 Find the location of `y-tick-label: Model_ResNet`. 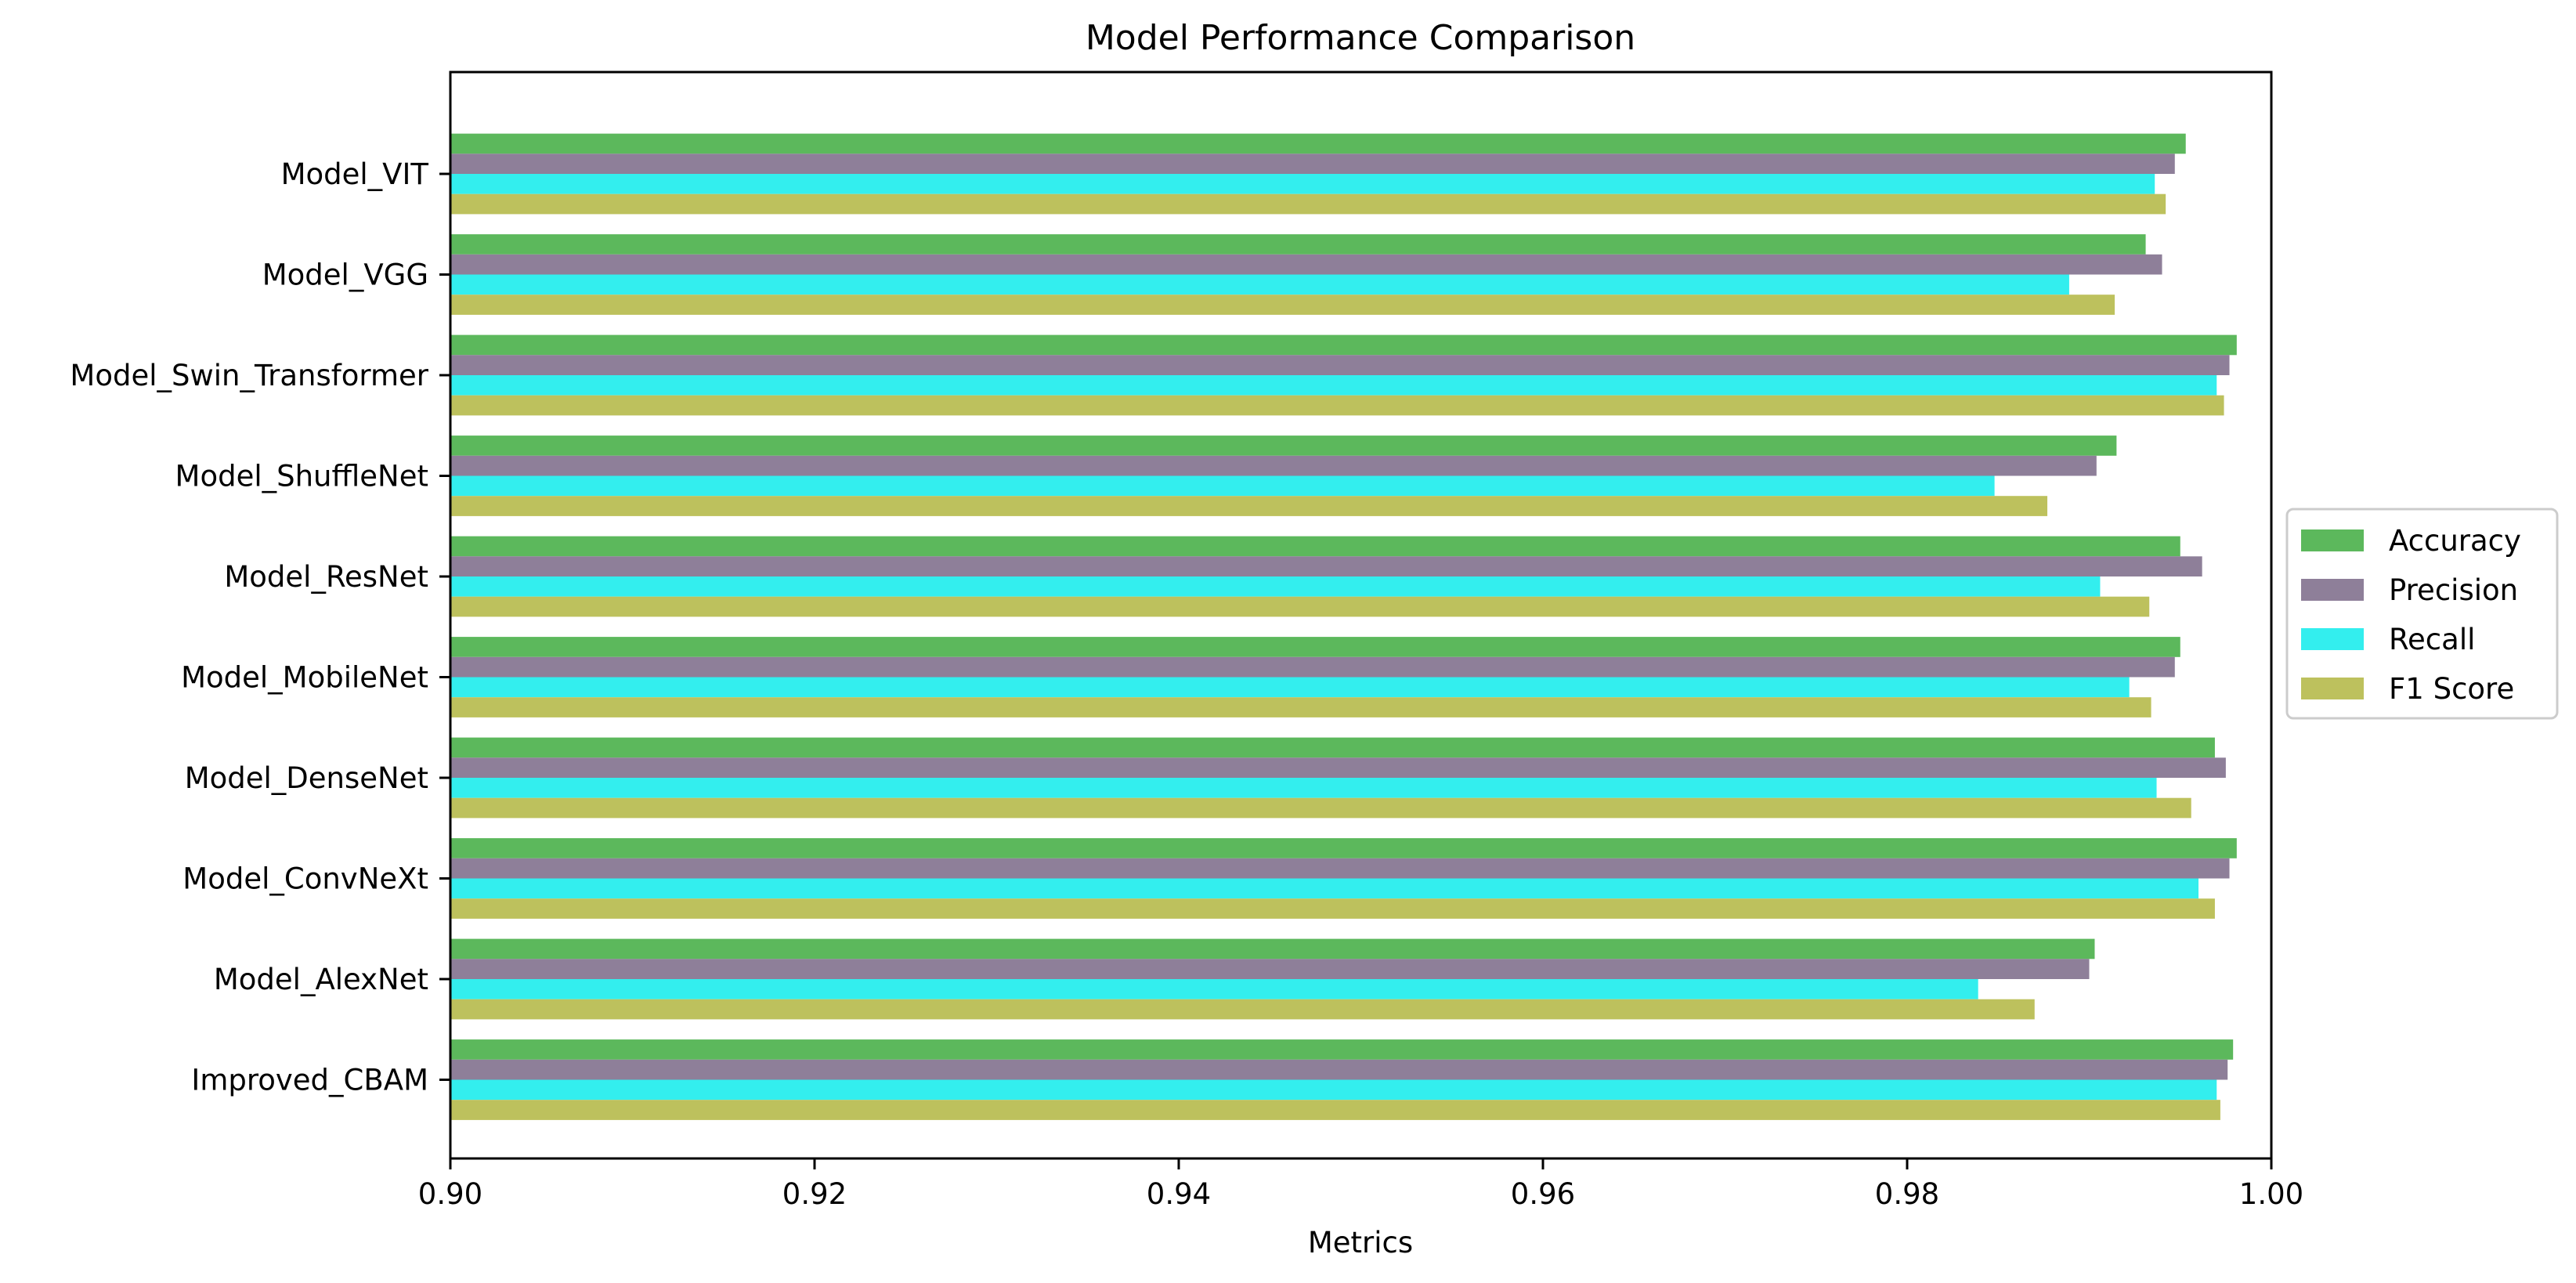

y-tick-label: Model_ResNet is located at coordinates (326, 577).